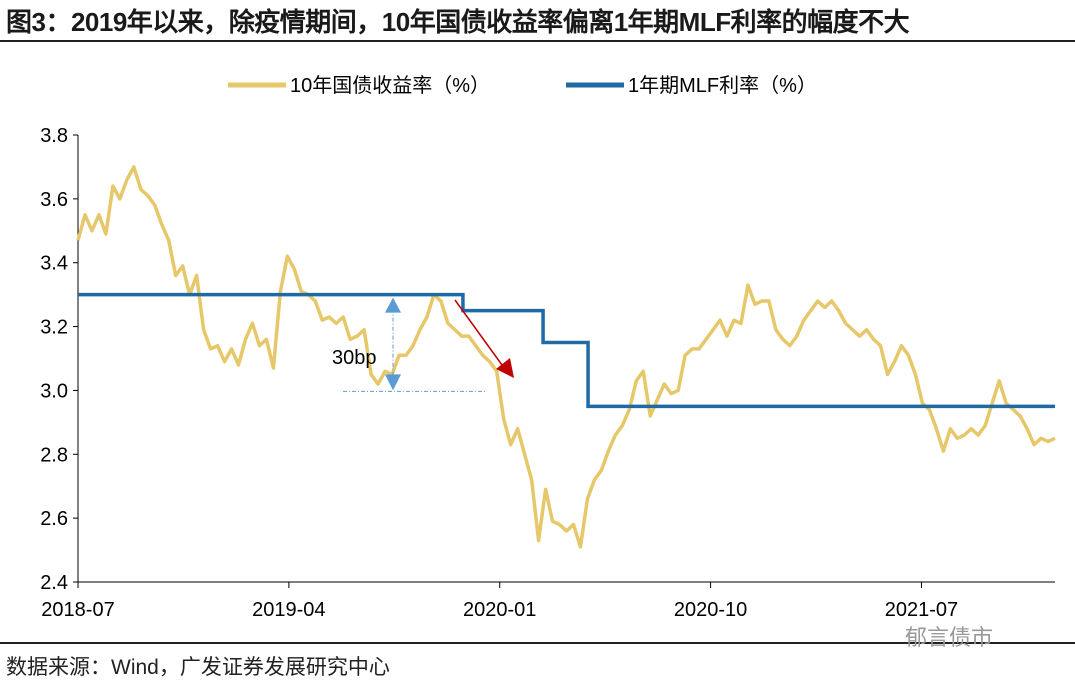 The height and width of the screenshot is (682, 1075). I want to click on annotation-red-arrow-line, so click(478, 332).